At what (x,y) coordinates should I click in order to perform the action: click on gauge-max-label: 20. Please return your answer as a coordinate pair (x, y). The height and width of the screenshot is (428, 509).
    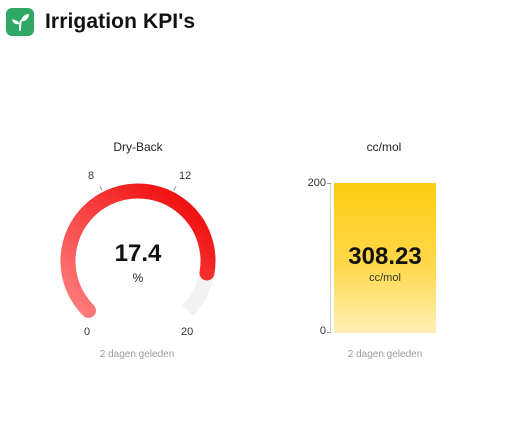
    Looking at the image, I should click on (187, 332).